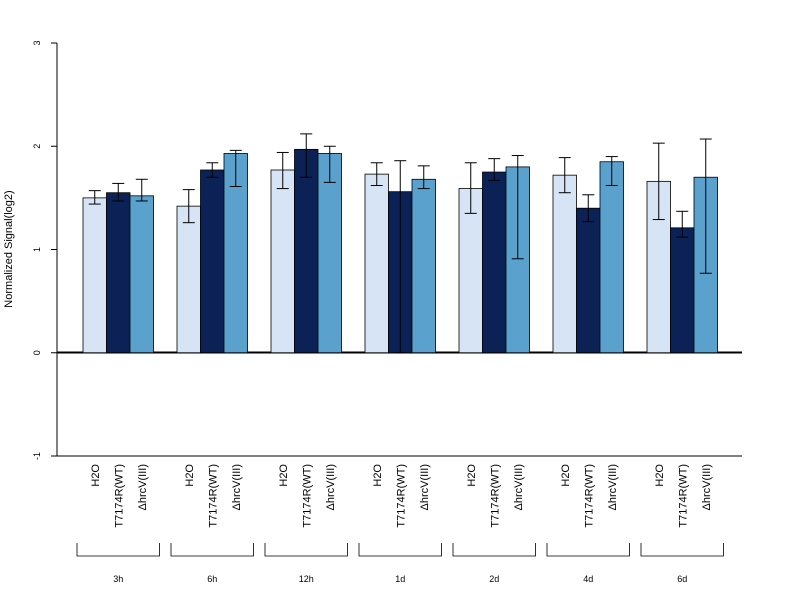  Describe the element at coordinates (400, 563) in the screenshot. I see `group-brackets: 3h 6h 12h 1d 2d 4d 6d` at that location.